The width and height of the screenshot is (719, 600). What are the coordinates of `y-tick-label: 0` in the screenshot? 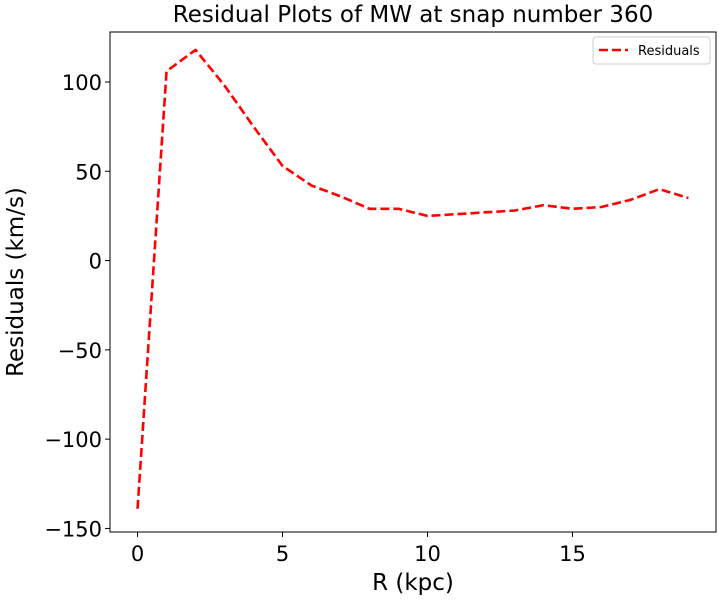 It's located at (95, 262).